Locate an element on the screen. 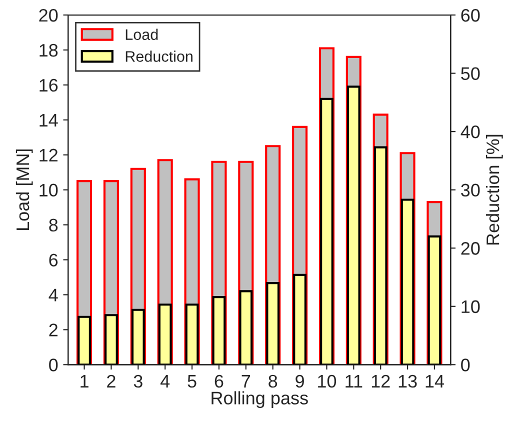 The image size is (524, 429). y-tick-label: 0 is located at coordinates (53, 365).